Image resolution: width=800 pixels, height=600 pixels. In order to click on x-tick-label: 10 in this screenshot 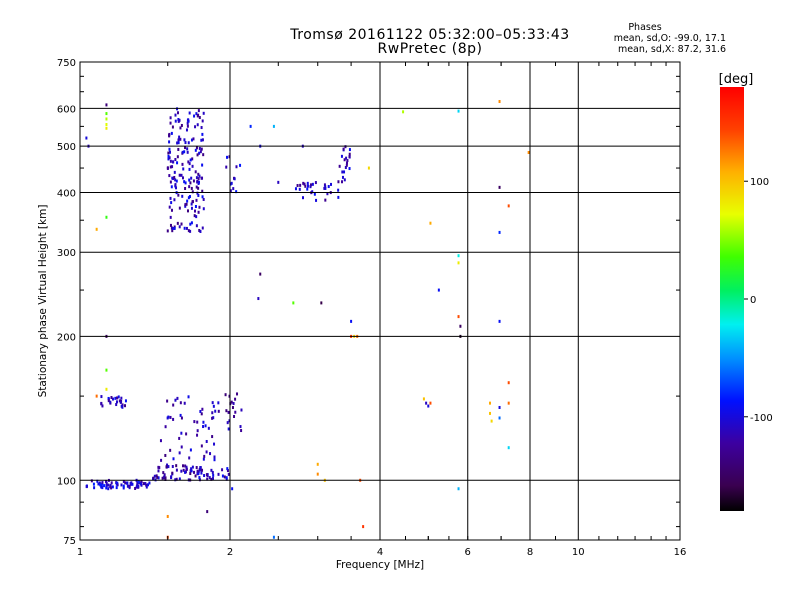, I will do `click(578, 552)`.